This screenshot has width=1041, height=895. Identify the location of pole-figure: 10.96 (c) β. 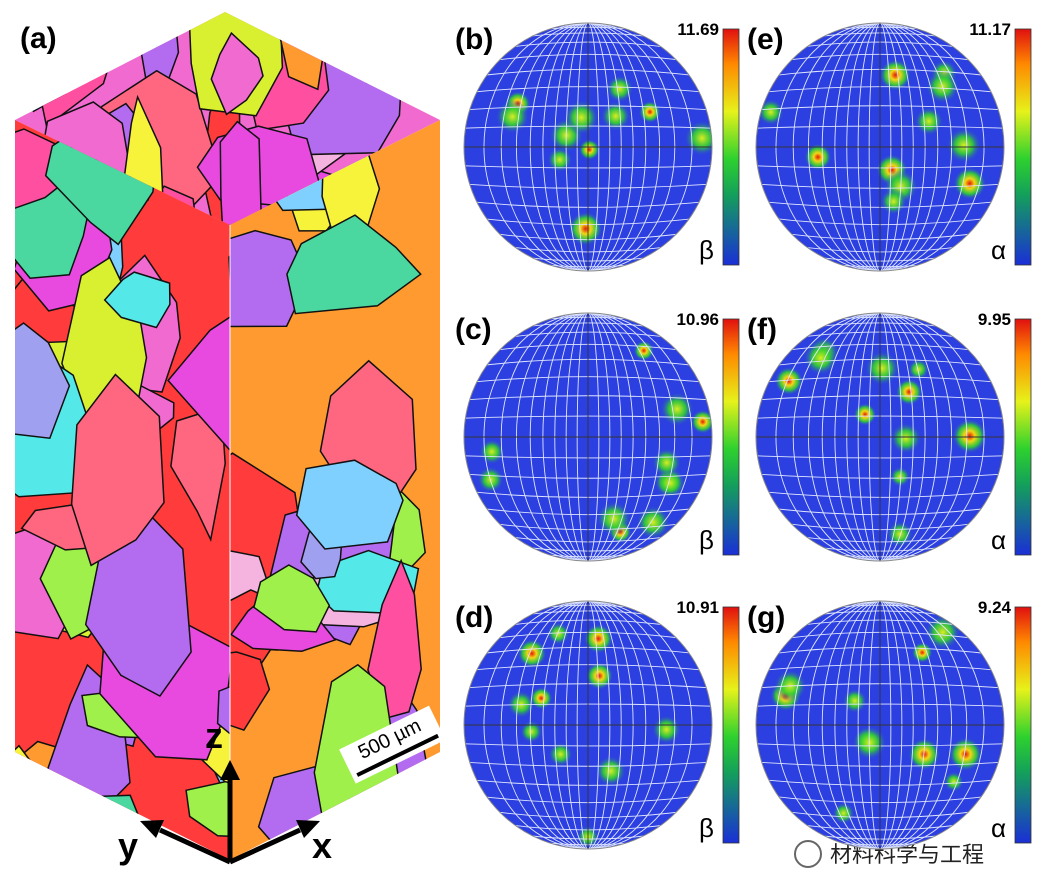
(597, 436).